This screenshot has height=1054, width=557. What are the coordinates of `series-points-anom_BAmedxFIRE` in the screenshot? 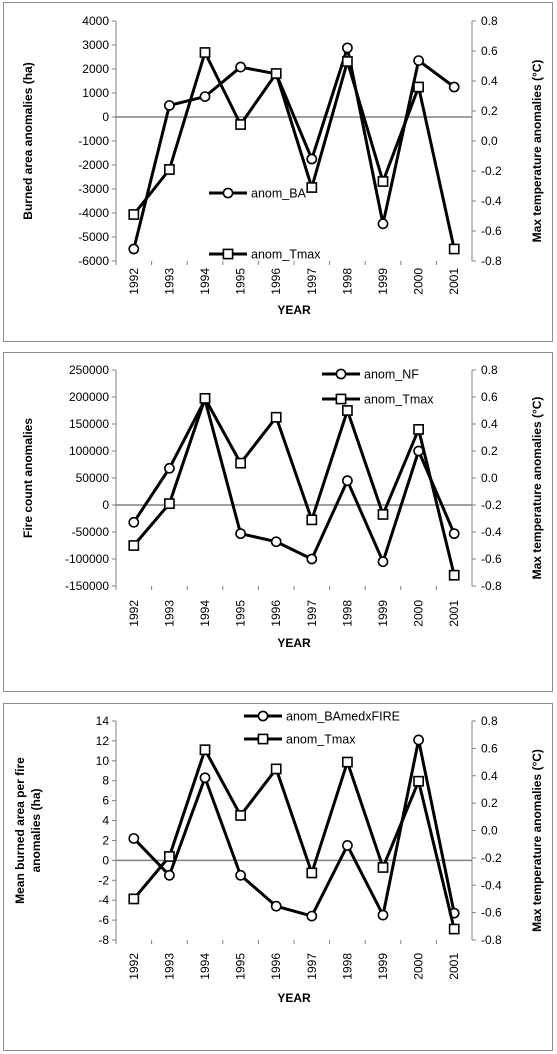 It's located at (294, 828).